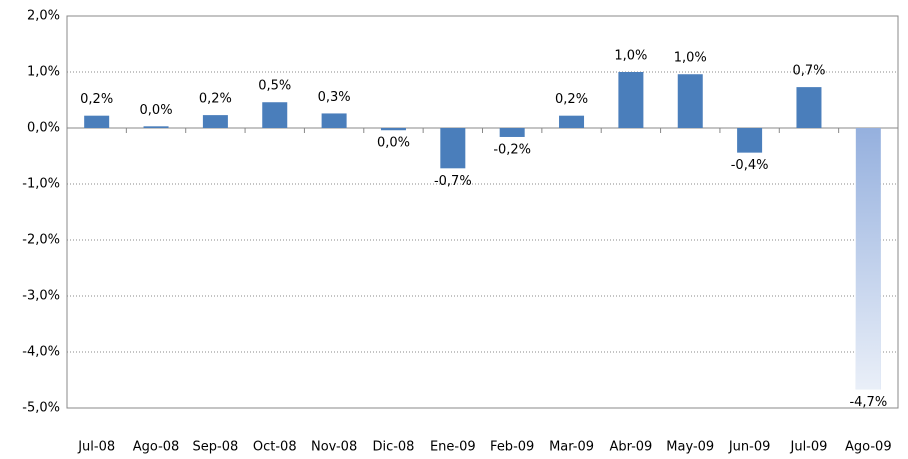 The image size is (908, 459). I want to click on x-tick-label: Nov-08, so click(334, 447).